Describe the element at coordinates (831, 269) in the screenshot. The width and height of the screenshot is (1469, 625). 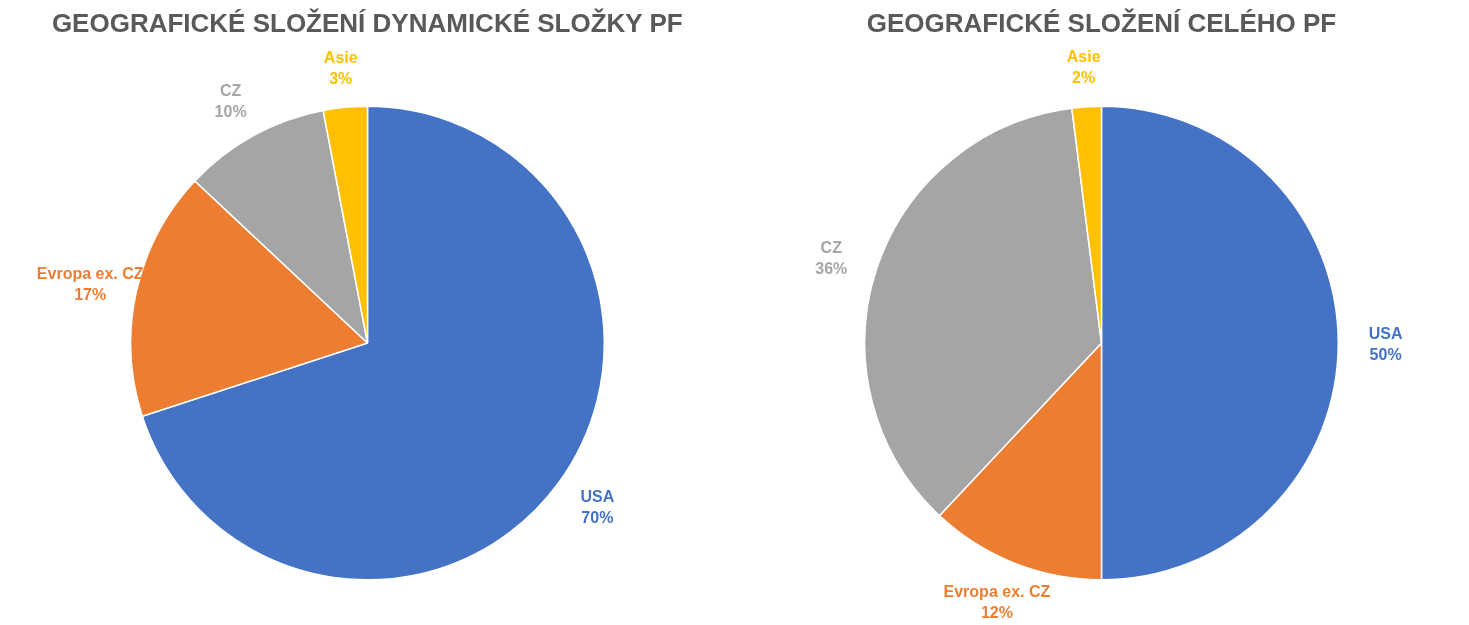
I see `data-label: 36%` at that location.